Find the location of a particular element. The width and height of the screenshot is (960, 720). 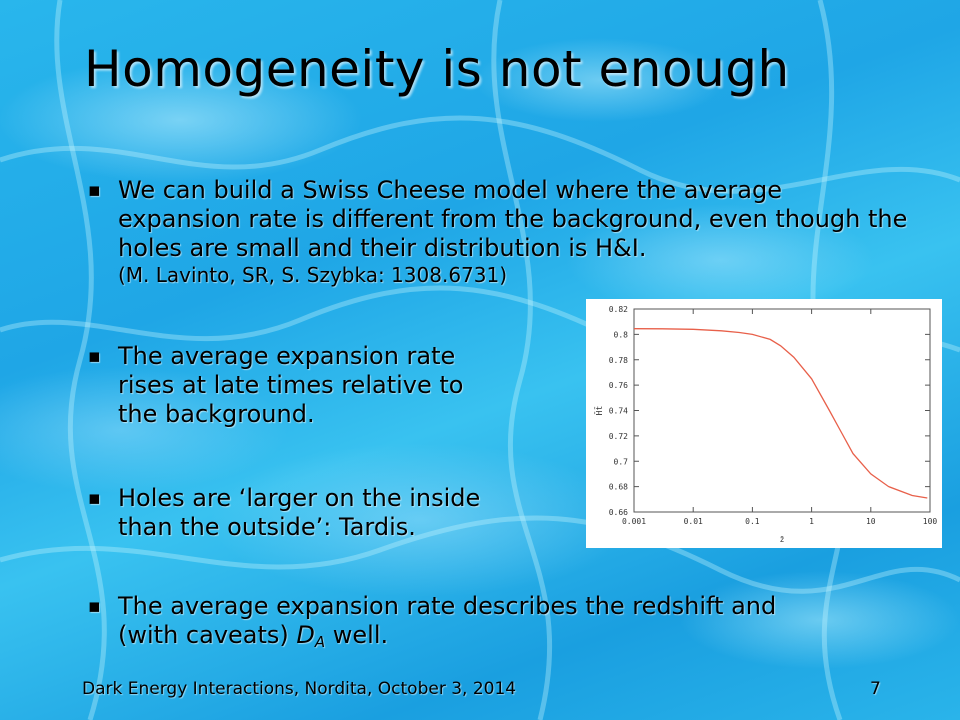

bullet-line: than the outside’: Tardis. is located at coordinates (267, 527).